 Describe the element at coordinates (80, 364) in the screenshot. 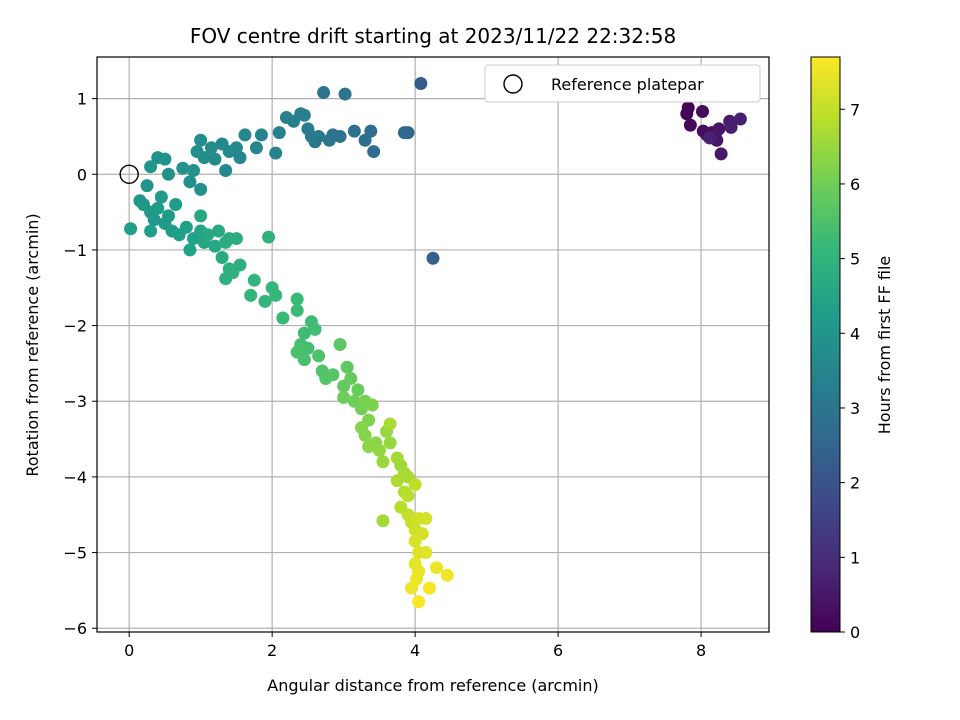

I see `y-axis-ticks: 1 0 −1 −2 −3 −4 −5 −6` at that location.